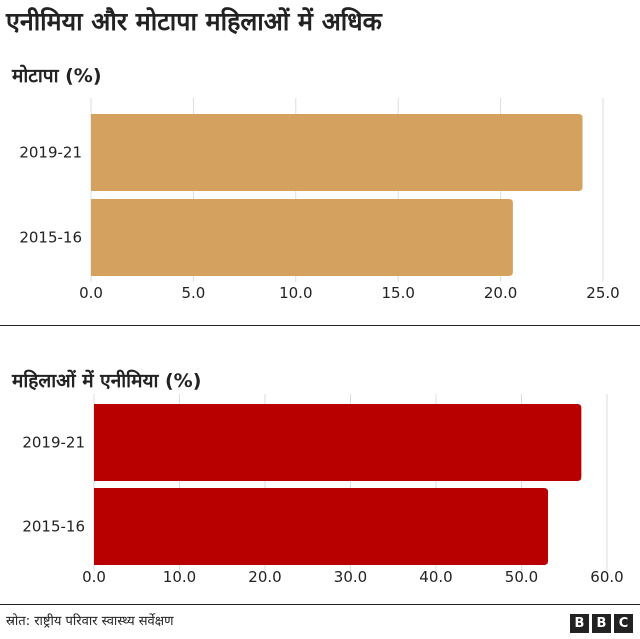 The image size is (640, 639). I want to click on anemia-x-tick-label: 10.0, so click(179, 577).